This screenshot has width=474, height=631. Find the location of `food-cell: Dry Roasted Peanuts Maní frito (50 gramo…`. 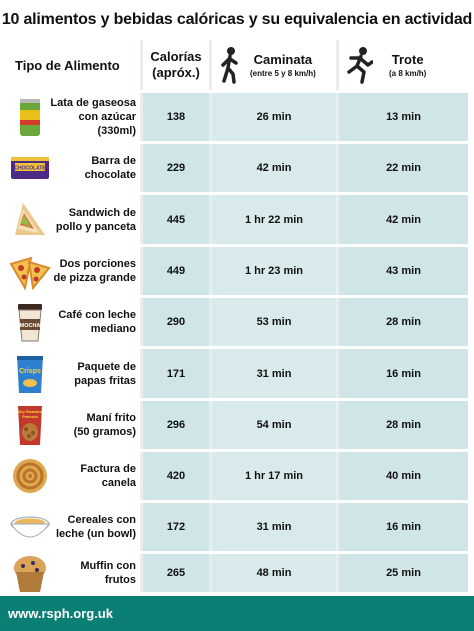

food-cell: Dry Roasted Peanuts Maní frito (50 gramo… is located at coordinates (73, 425).